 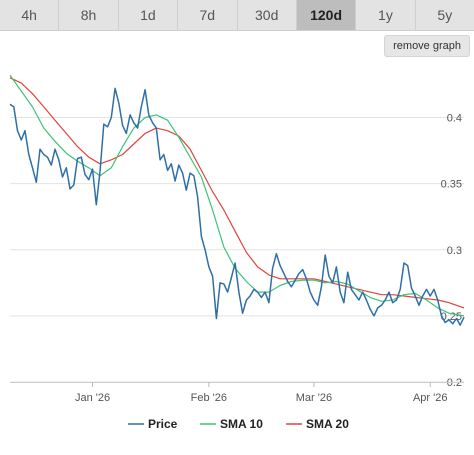 What do you see at coordinates (454, 251) in the screenshot?
I see `y-tick-label: 0.3` at bounding box center [454, 251].